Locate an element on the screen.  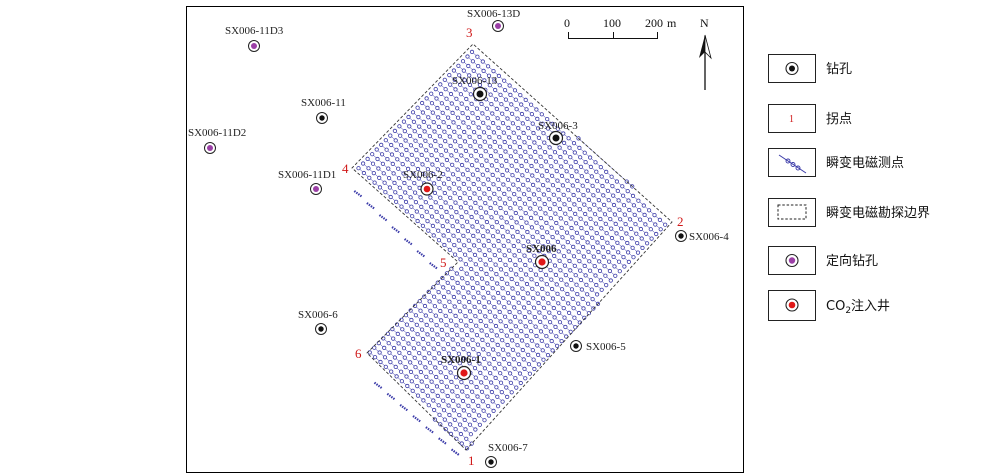
directional-well-icon is located at coordinates (254, 46).